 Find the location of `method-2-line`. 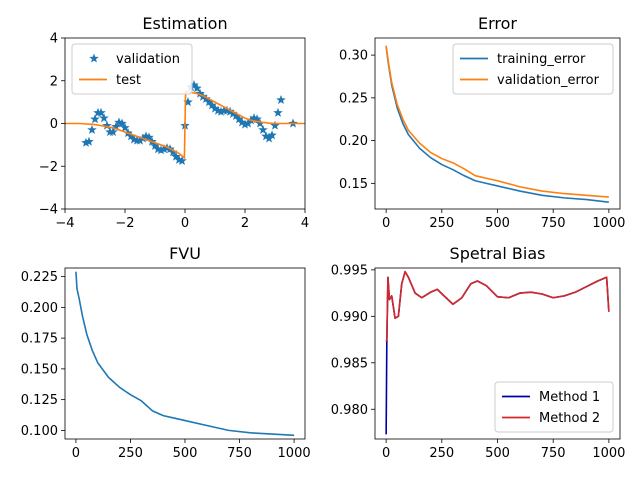

method-2-line is located at coordinates (497, 306).